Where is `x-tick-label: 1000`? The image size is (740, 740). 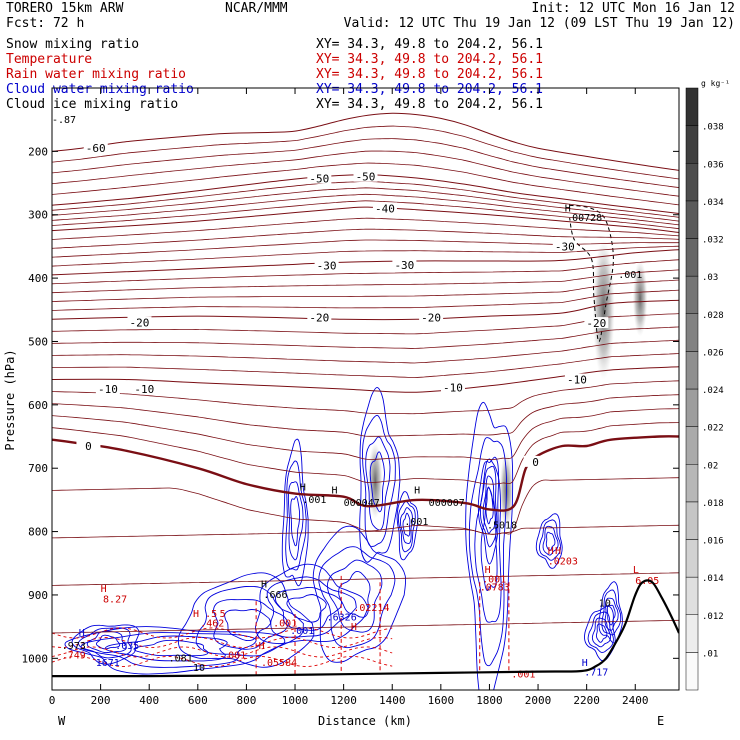 x-tick-label: 1000 is located at coordinates (295, 700).